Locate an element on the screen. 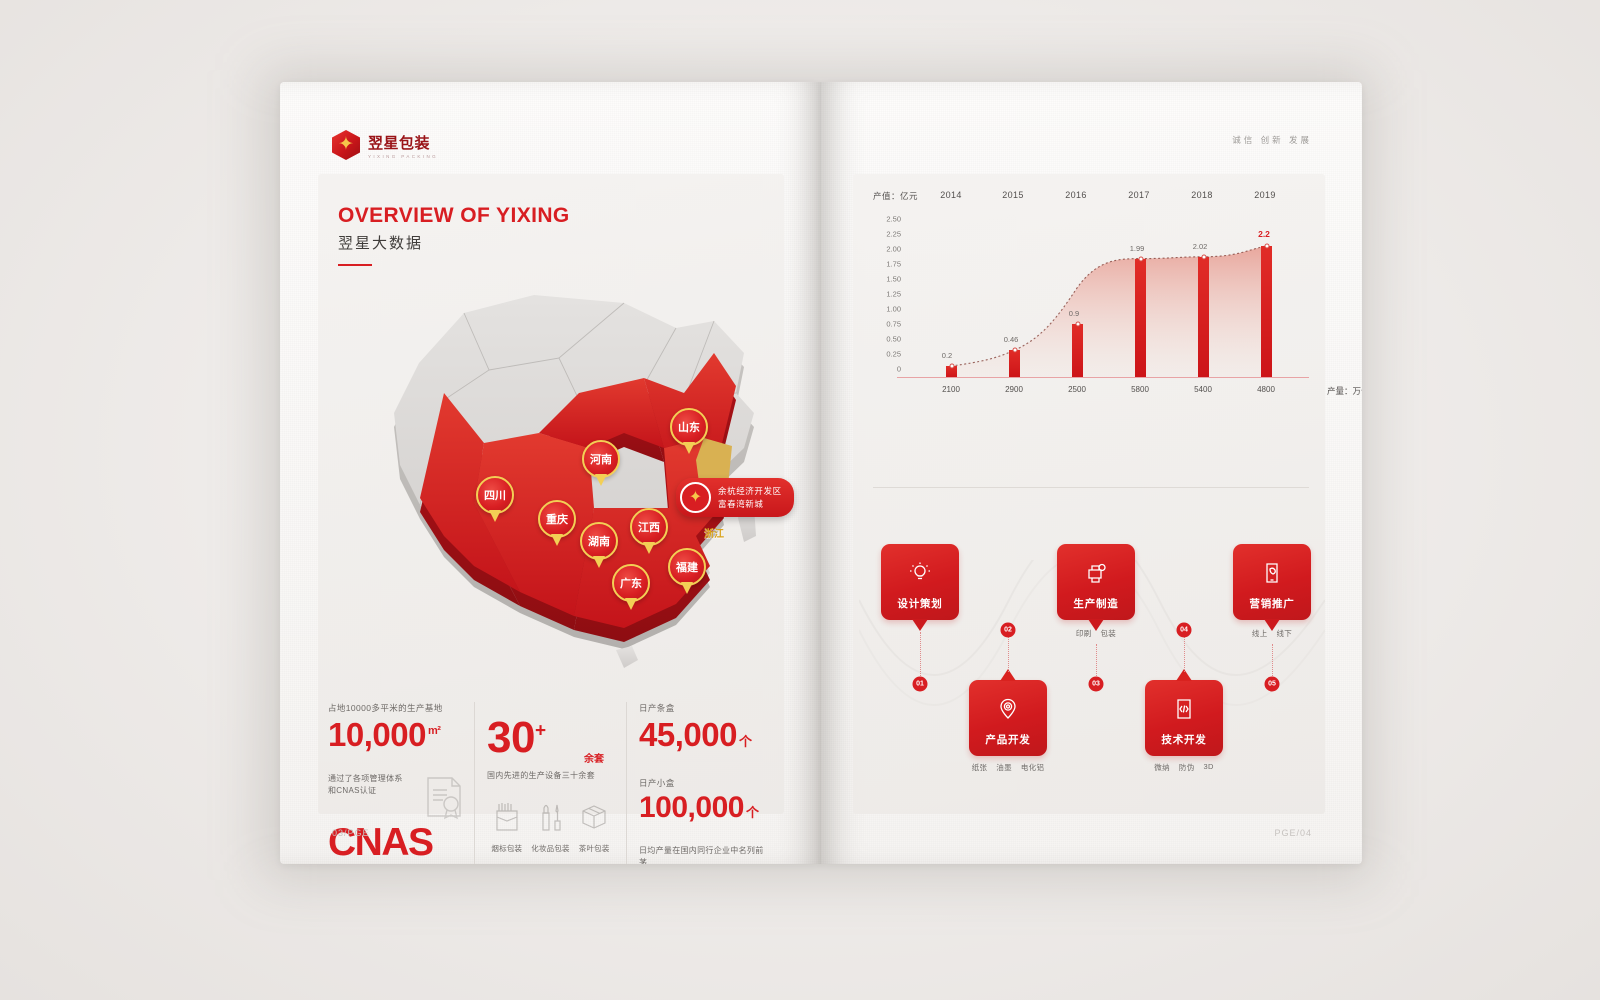 Image resolution: width=1600 pixels, height=1000 pixels. map-pin-label: 四川 is located at coordinates (495, 495).